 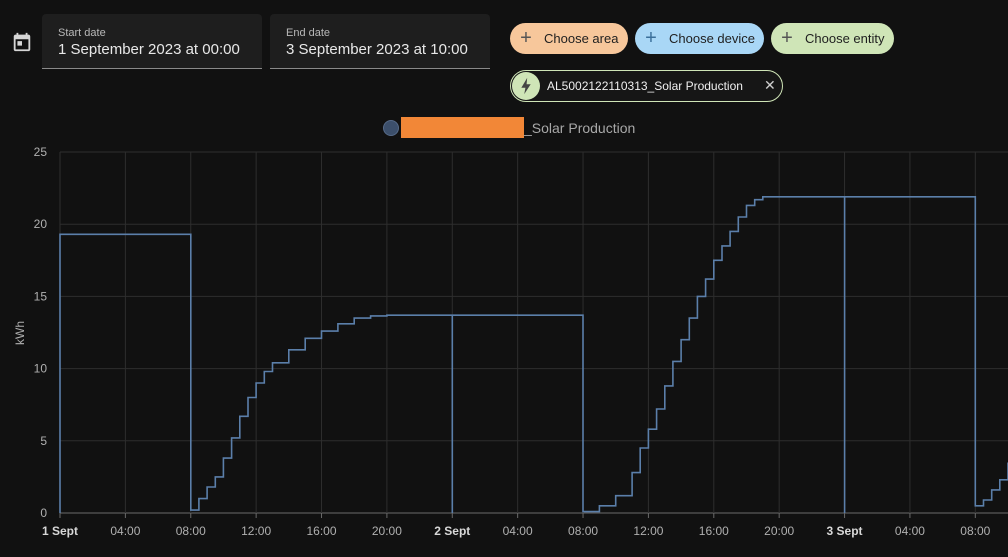 I want to click on end-date-field: End date 3 September 2023 at 10:00, so click(x=380, y=41).